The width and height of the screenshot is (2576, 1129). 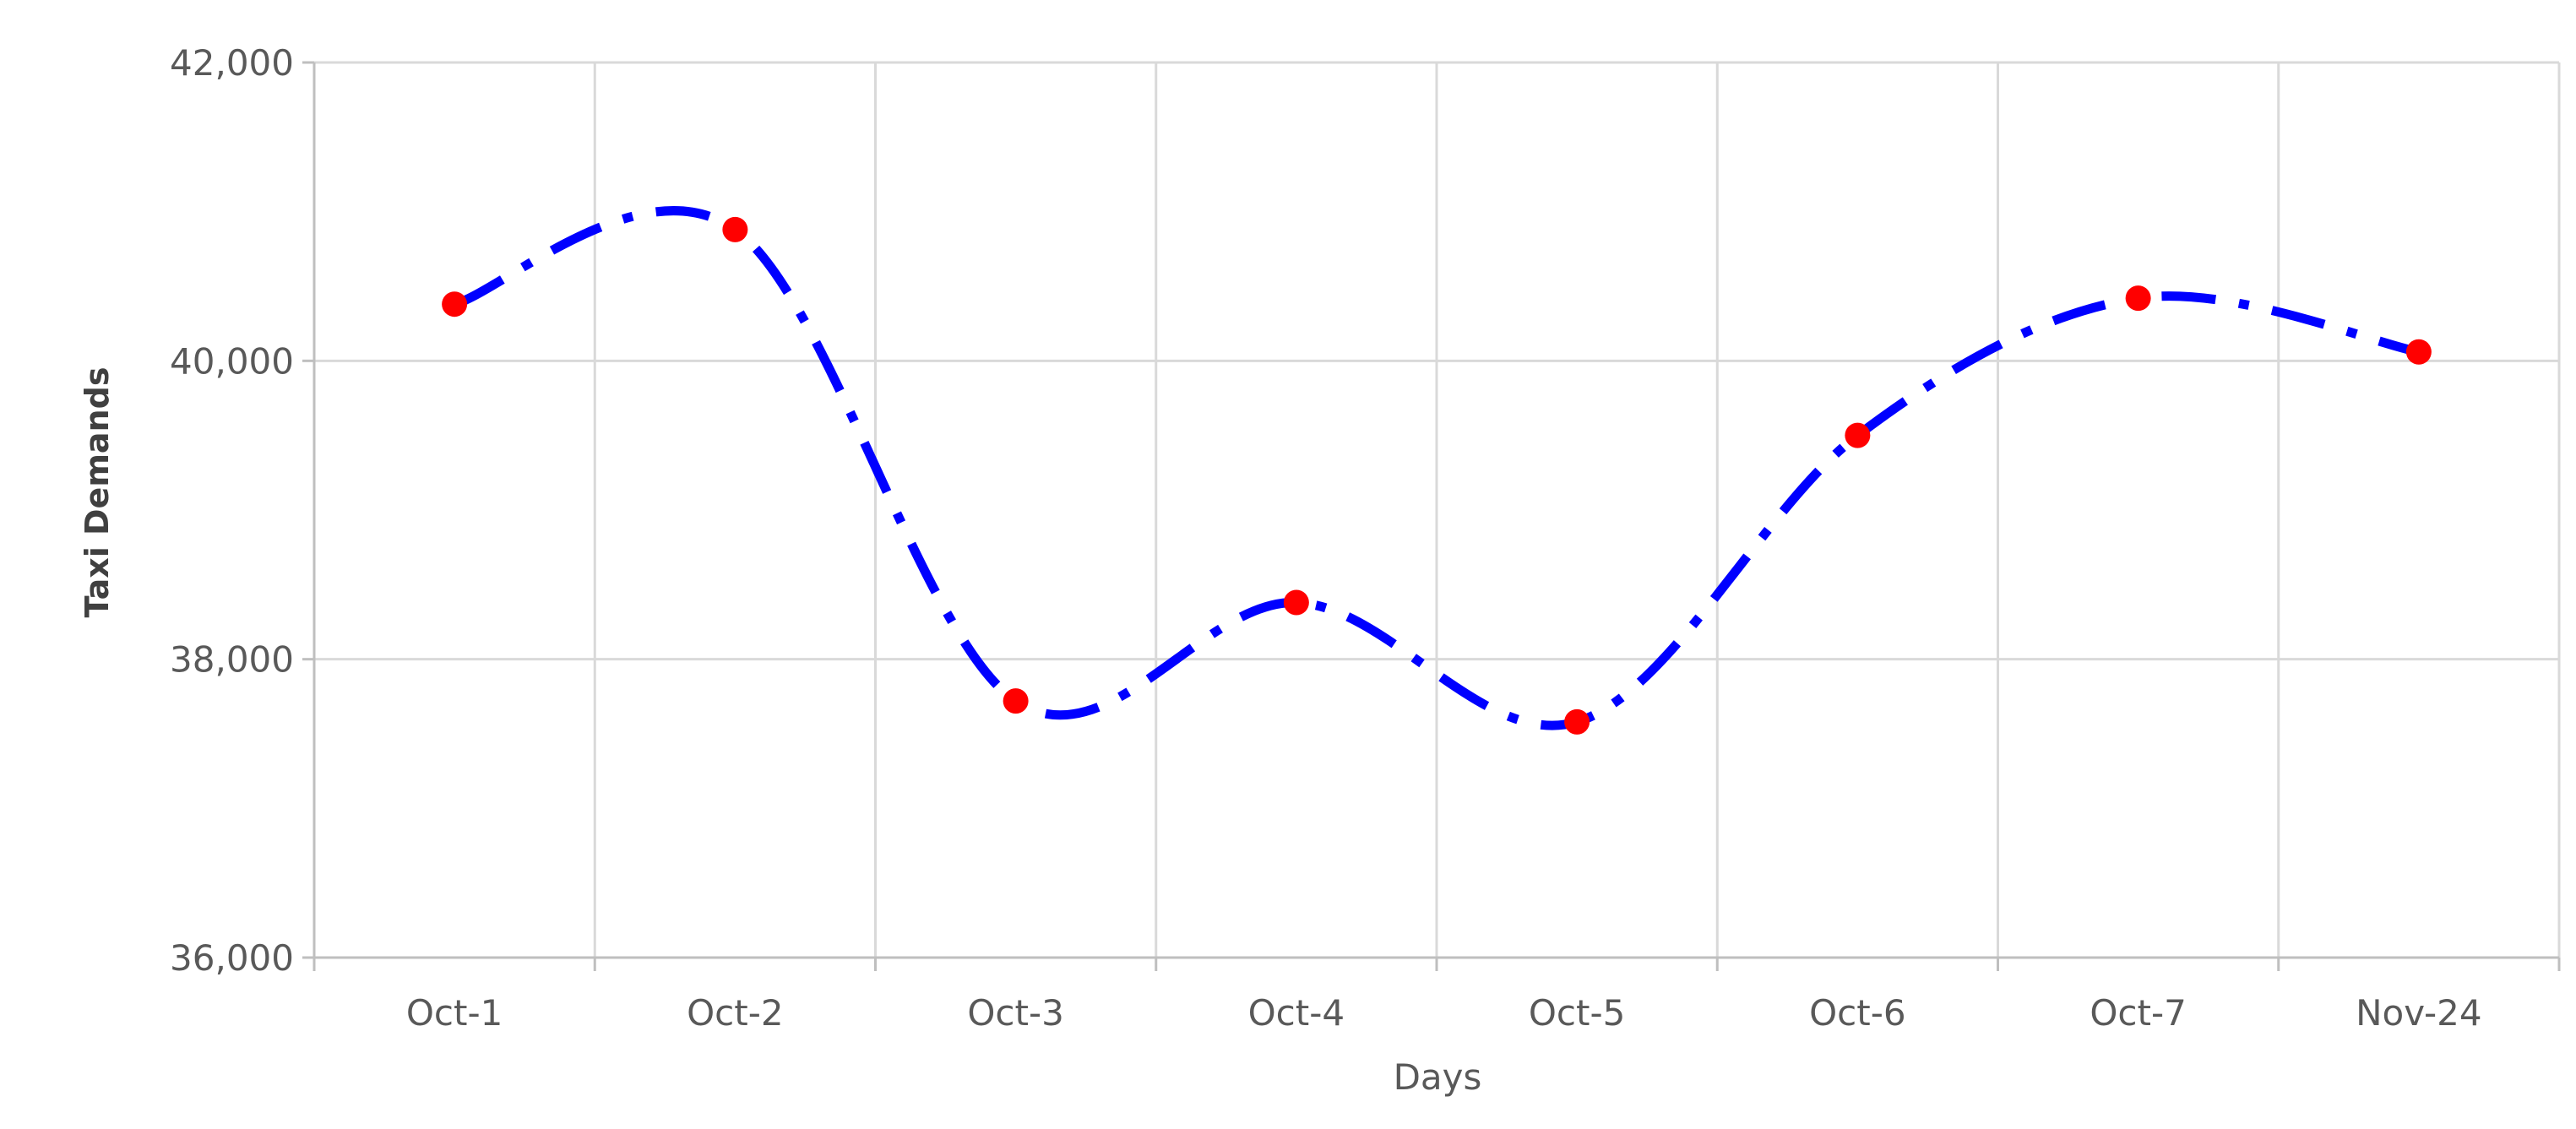 What do you see at coordinates (1438, 1077) in the screenshot?
I see `x-axis-title: Days` at bounding box center [1438, 1077].